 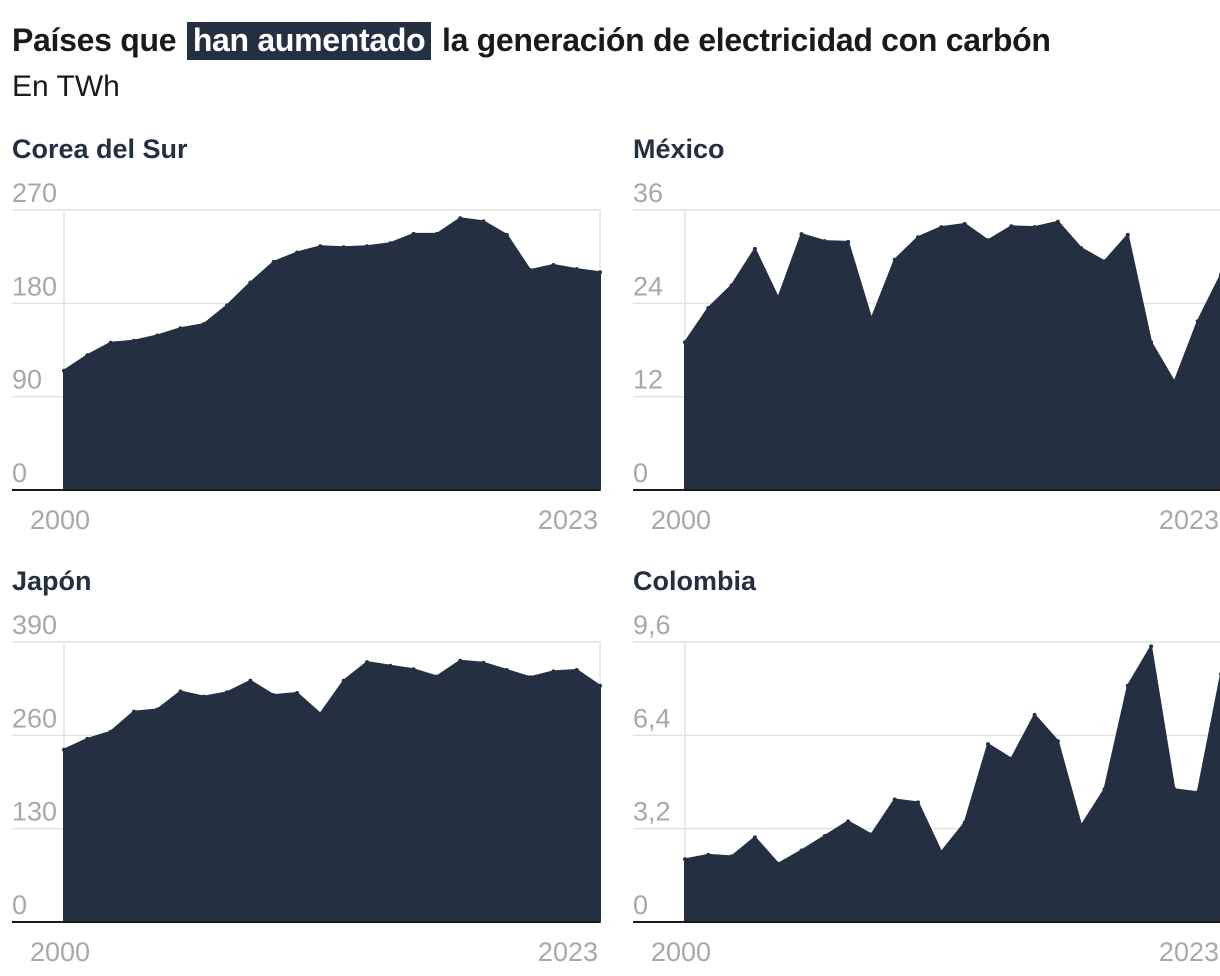 I want to click on chart-title: Japón, so click(x=52, y=581).